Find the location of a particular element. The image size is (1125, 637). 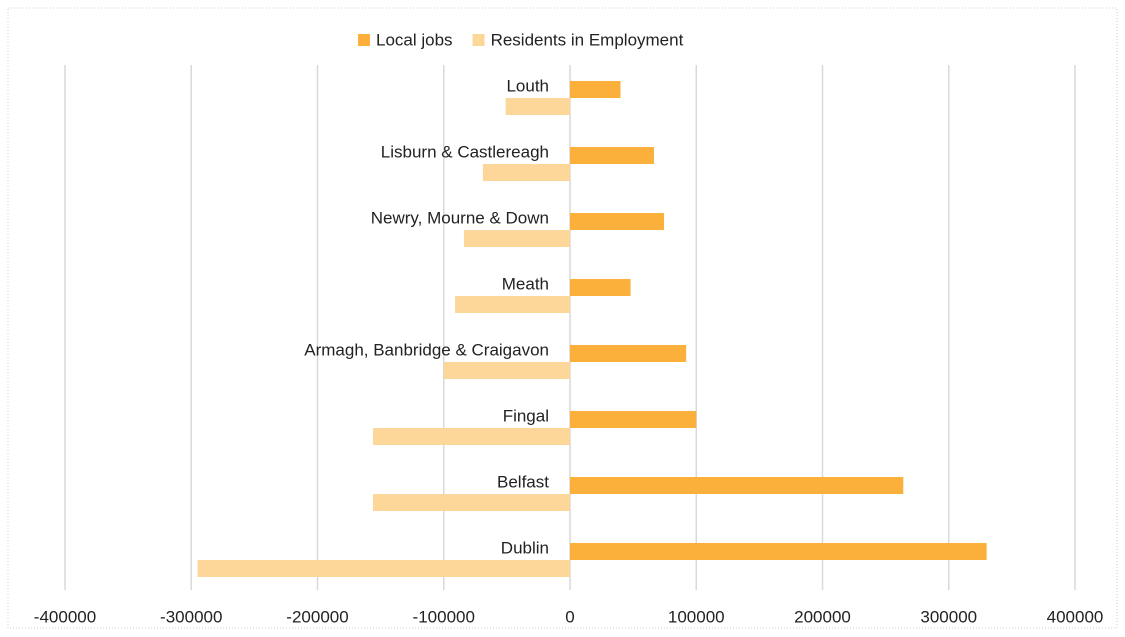

x-tick-label: 100000 is located at coordinates (696, 616).